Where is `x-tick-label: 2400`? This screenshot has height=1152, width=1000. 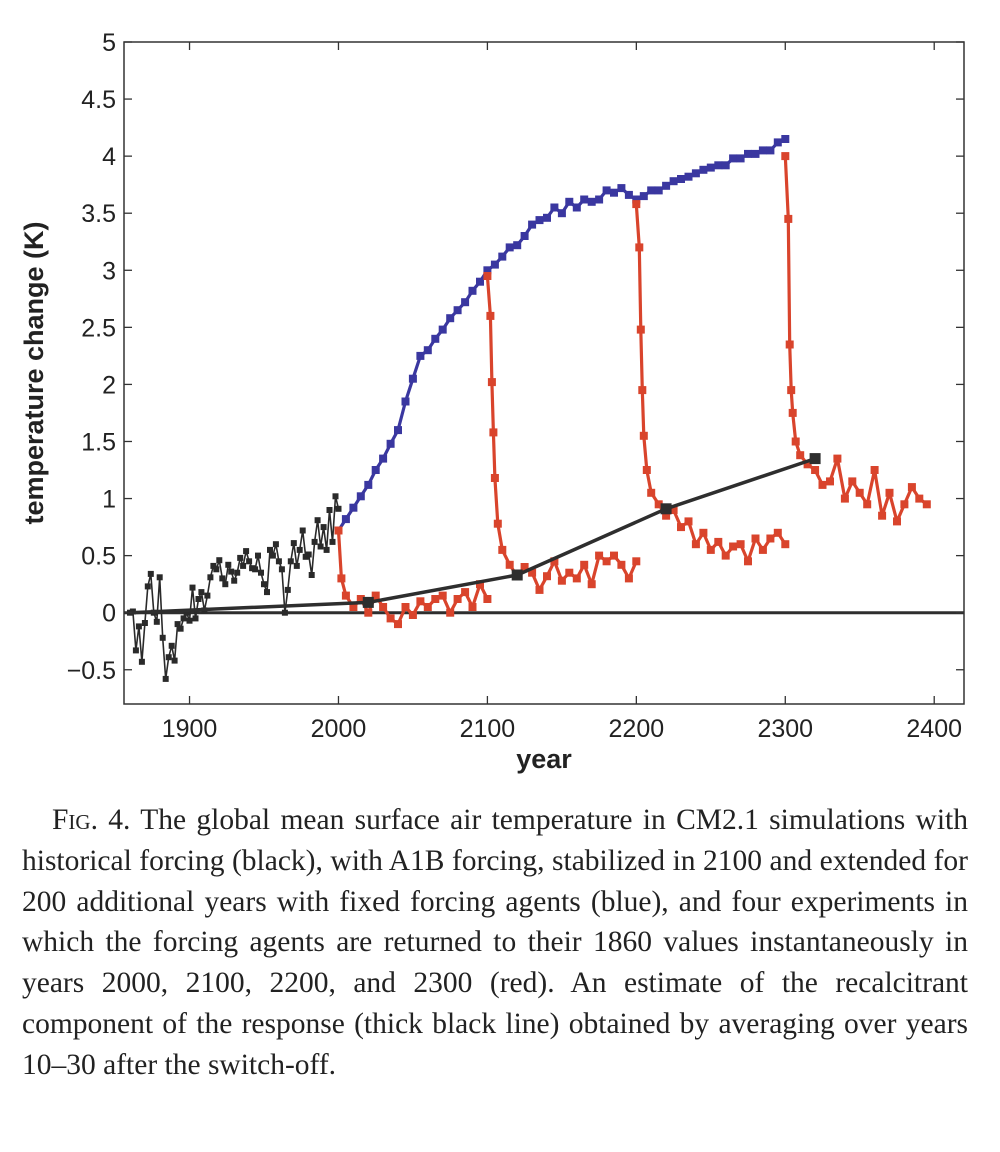 x-tick-label: 2400 is located at coordinates (934, 729).